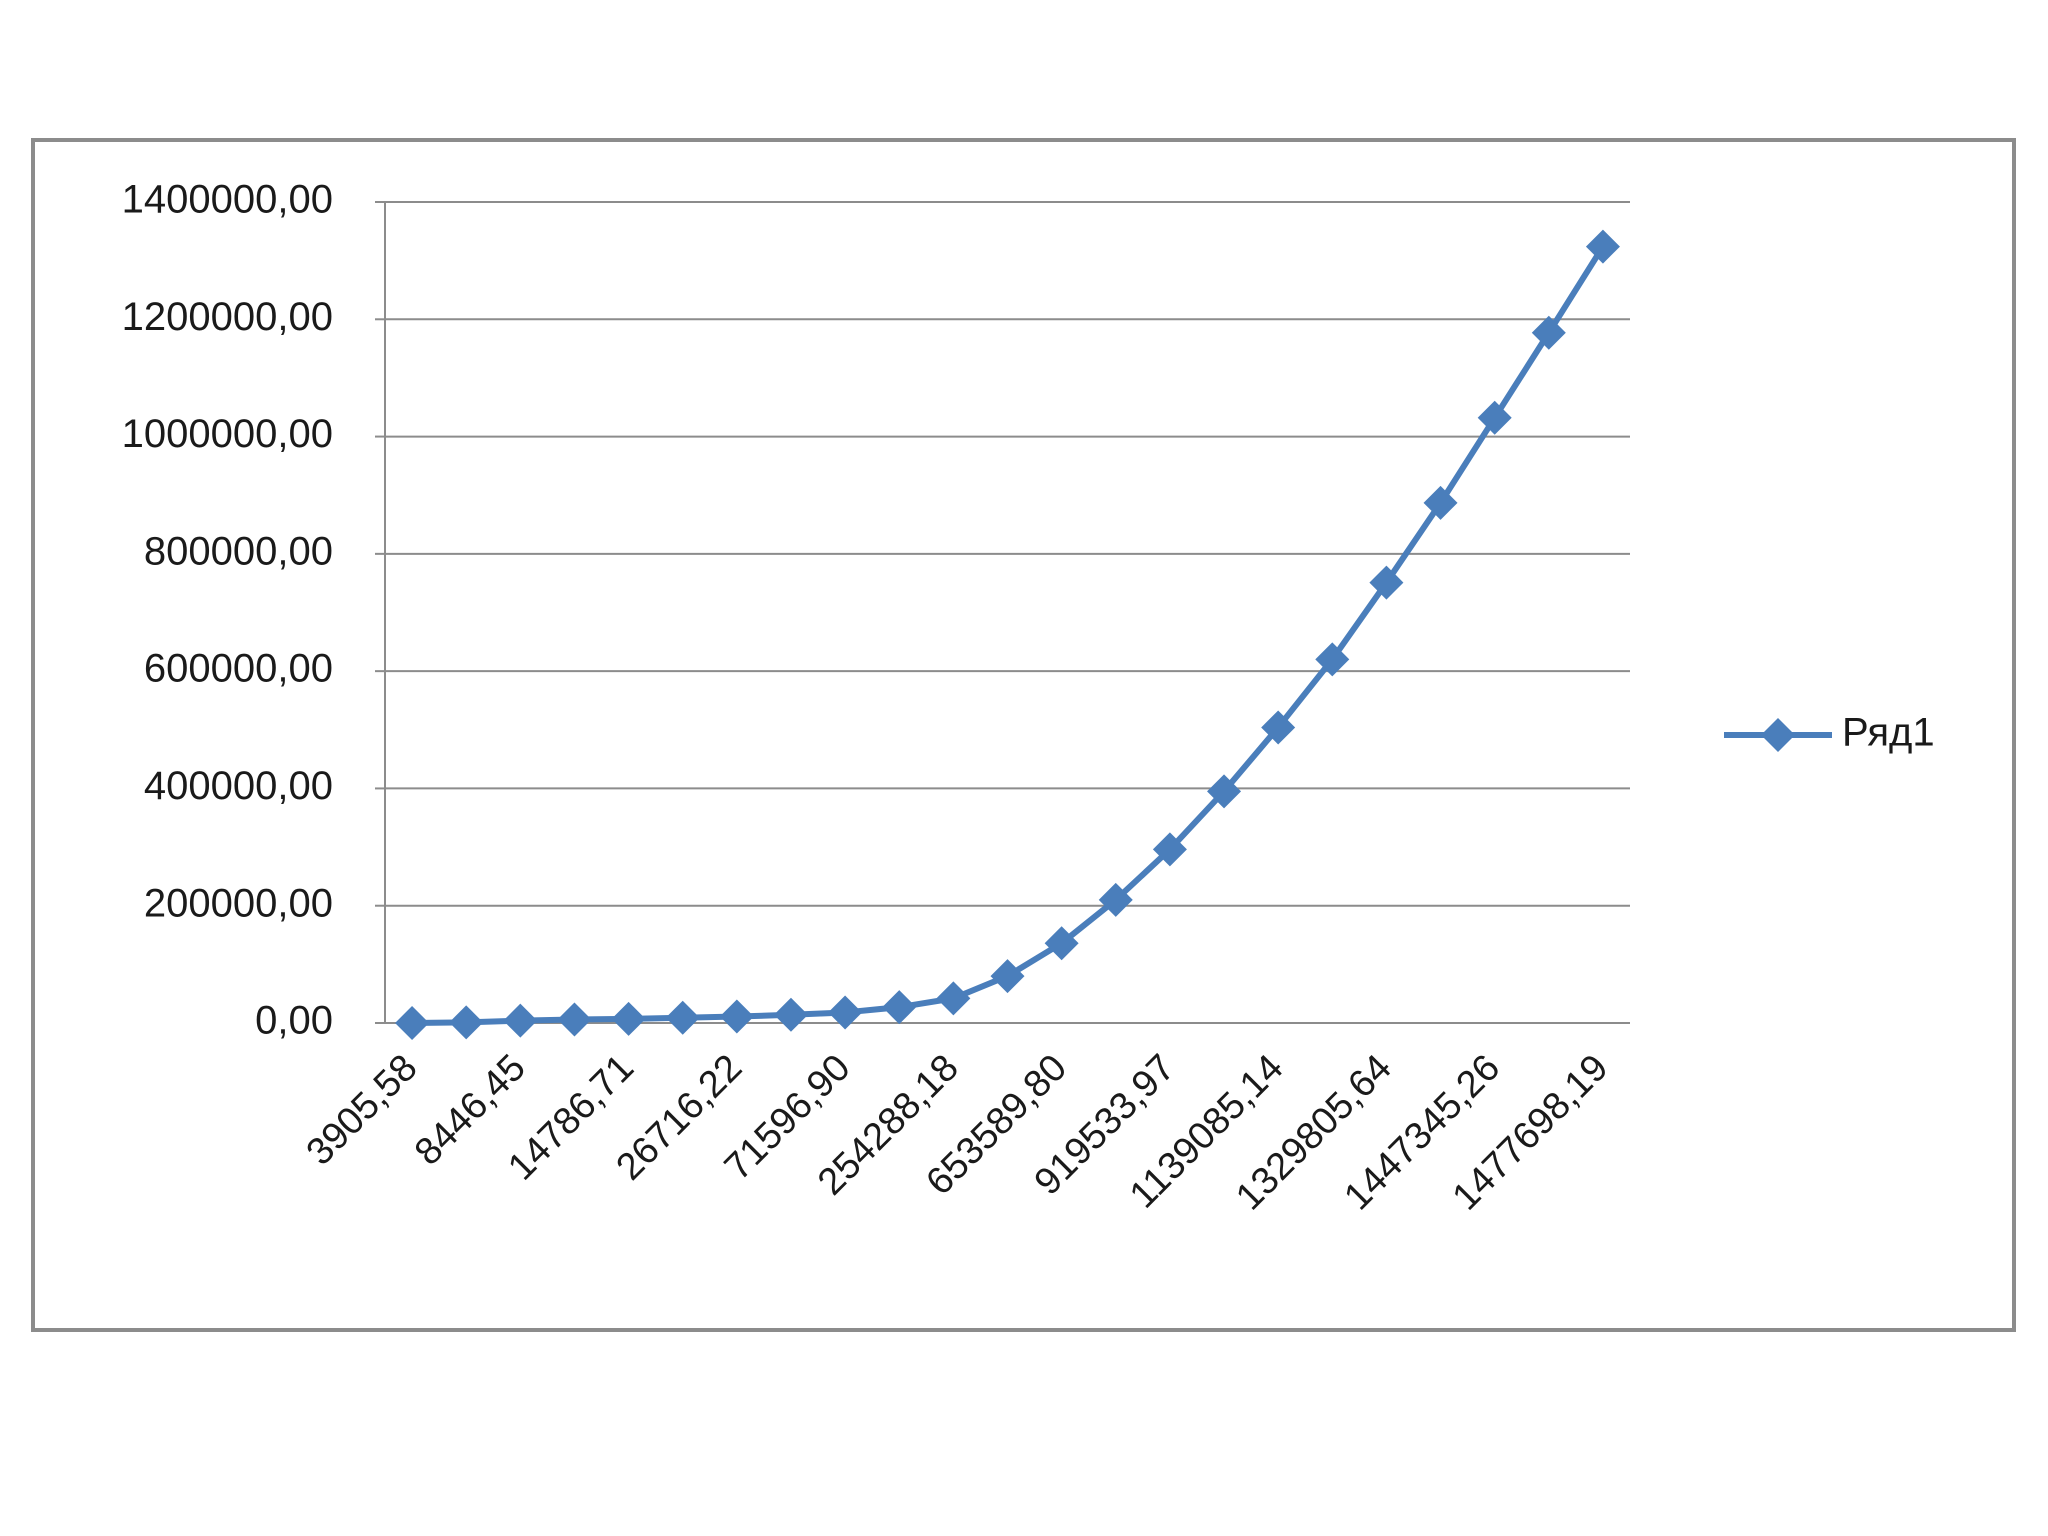 This screenshot has height=1536, width=2048. What do you see at coordinates (294, 1021) in the screenshot?
I see `y-tick-label: 0,00` at bounding box center [294, 1021].